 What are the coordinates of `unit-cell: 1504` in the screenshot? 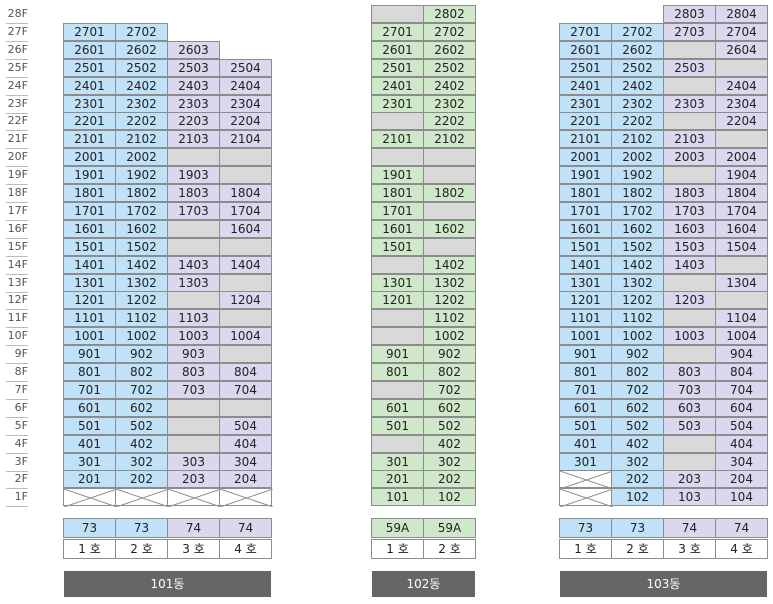 It's located at (741, 246).